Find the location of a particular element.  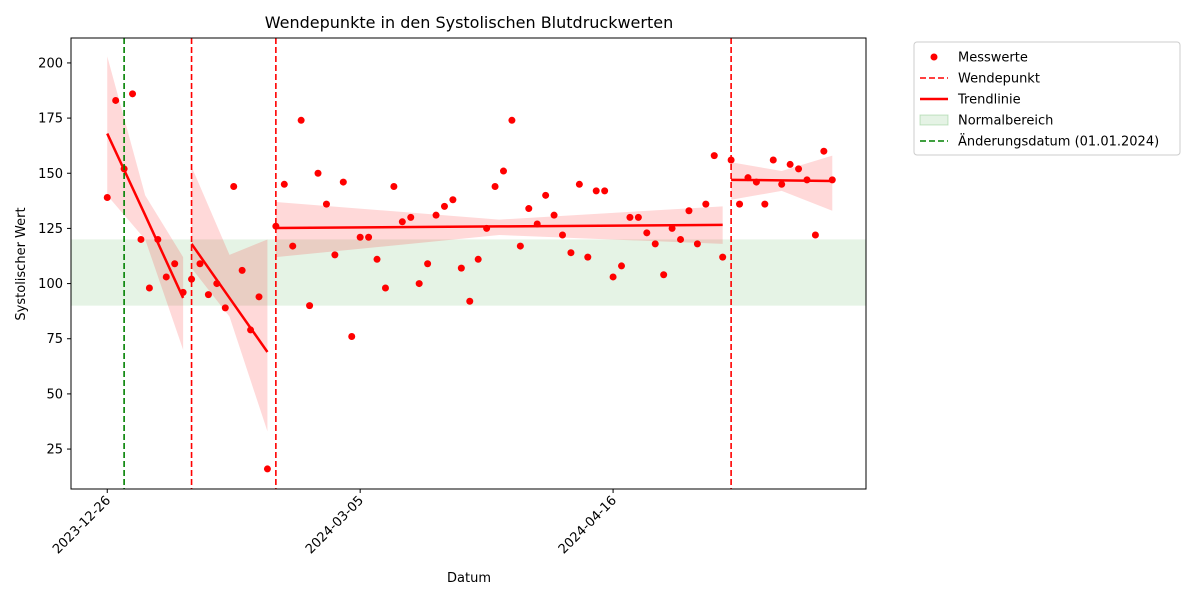

x-tick-label: 2023-12-26 is located at coordinates (82, 525).